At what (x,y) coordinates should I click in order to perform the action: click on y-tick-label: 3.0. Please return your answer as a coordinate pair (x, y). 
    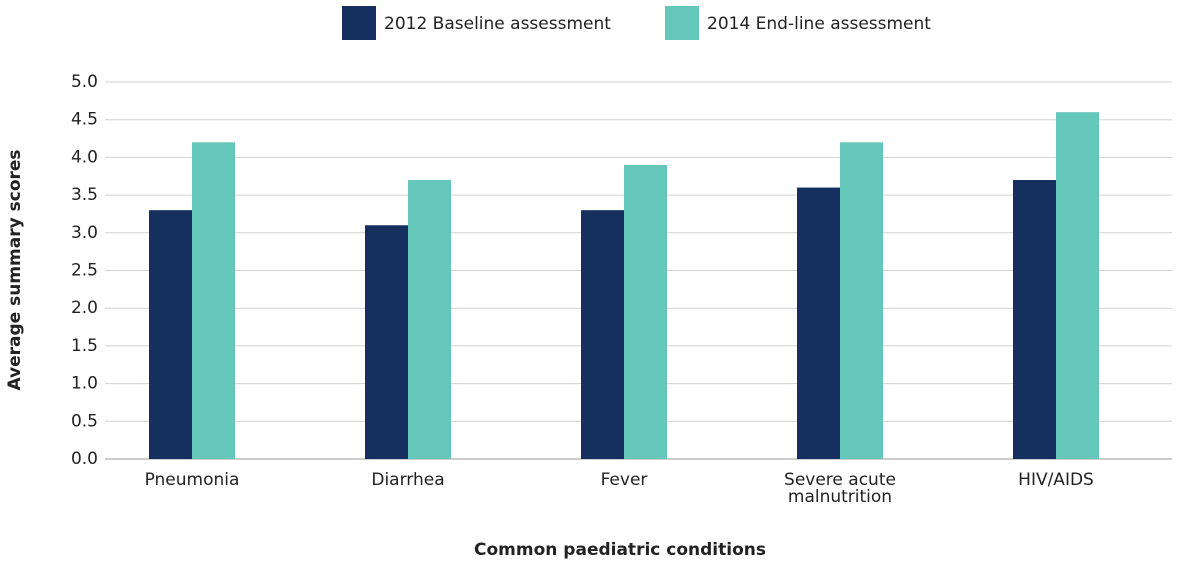
    Looking at the image, I should click on (84, 233).